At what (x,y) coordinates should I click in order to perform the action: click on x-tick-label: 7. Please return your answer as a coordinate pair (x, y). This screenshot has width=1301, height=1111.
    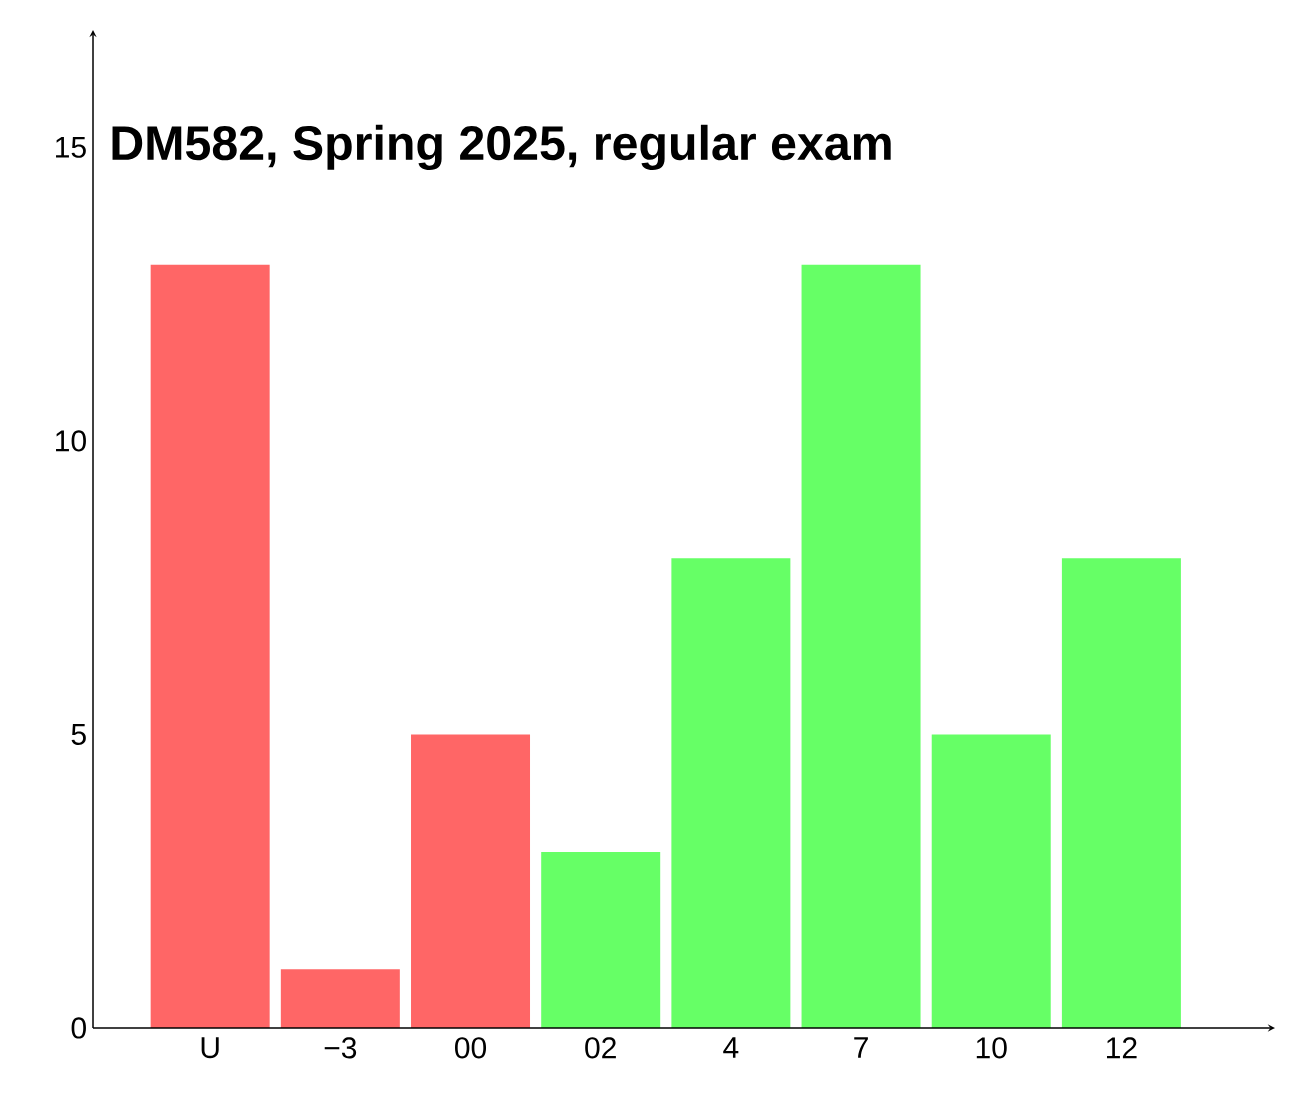
    Looking at the image, I should click on (861, 1047).